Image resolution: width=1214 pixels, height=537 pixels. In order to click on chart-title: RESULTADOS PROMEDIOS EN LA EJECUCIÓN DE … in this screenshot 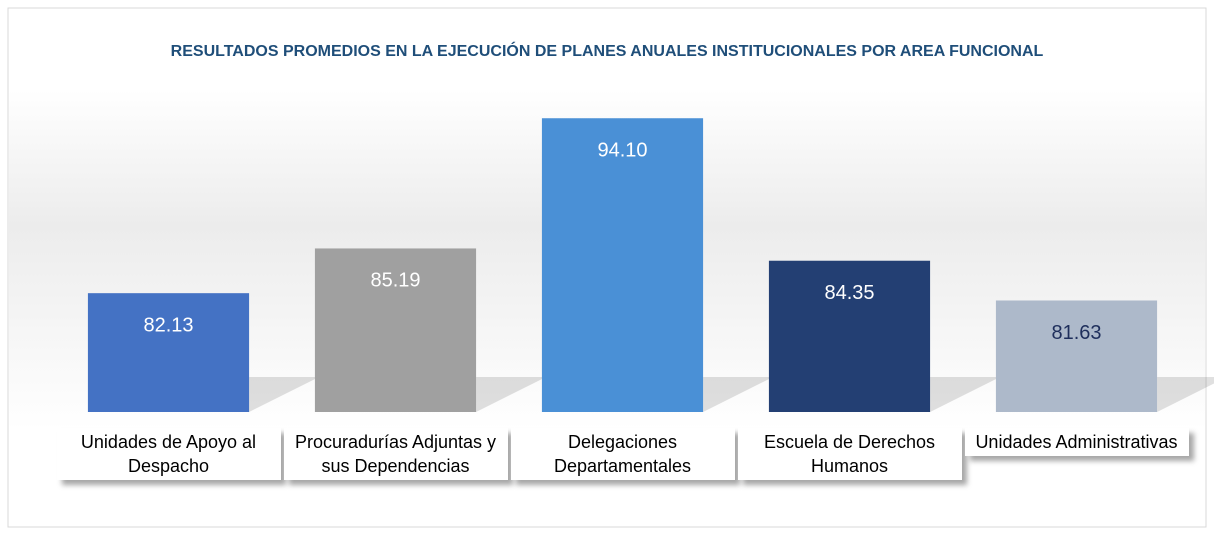, I will do `click(607, 50)`.